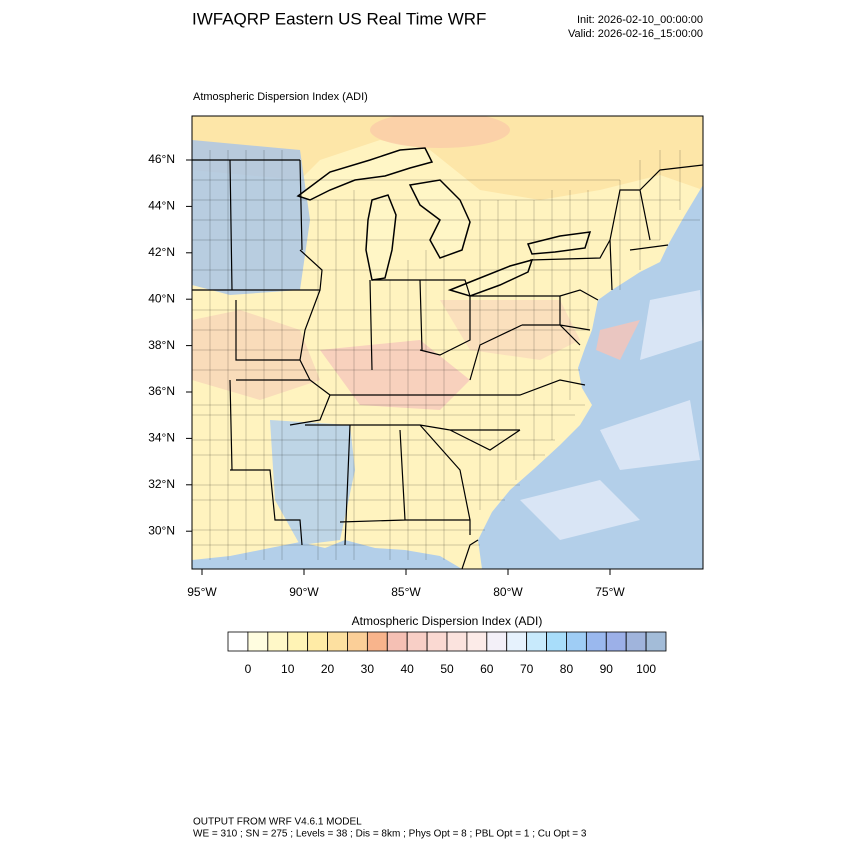  What do you see at coordinates (161, 530) in the screenshot?
I see `lat-label: 30°N` at bounding box center [161, 530].